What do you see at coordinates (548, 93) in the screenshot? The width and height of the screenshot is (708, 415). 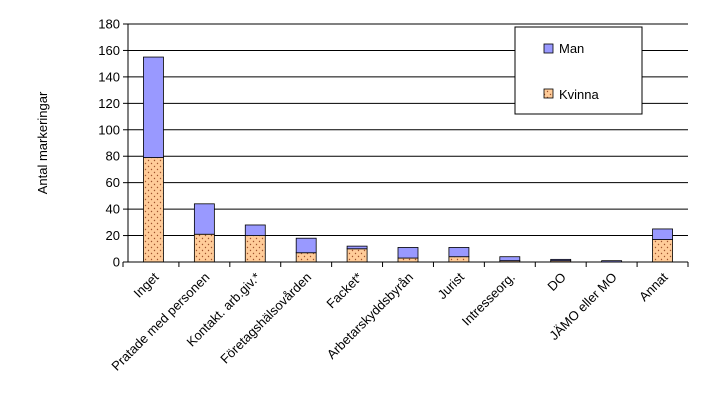 I see `legend-swatch-kvinna` at bounding box center [548, 93].